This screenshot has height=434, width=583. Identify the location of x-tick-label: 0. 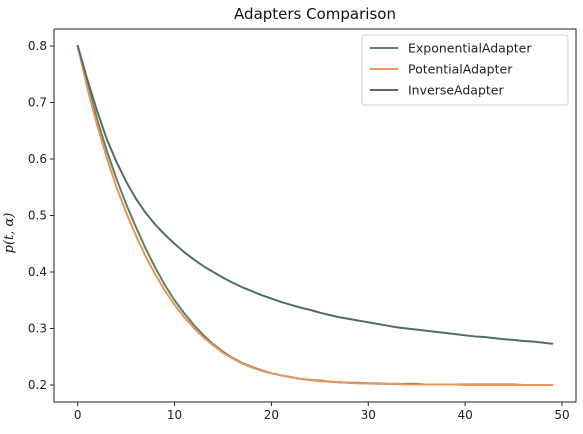
(78, 415).